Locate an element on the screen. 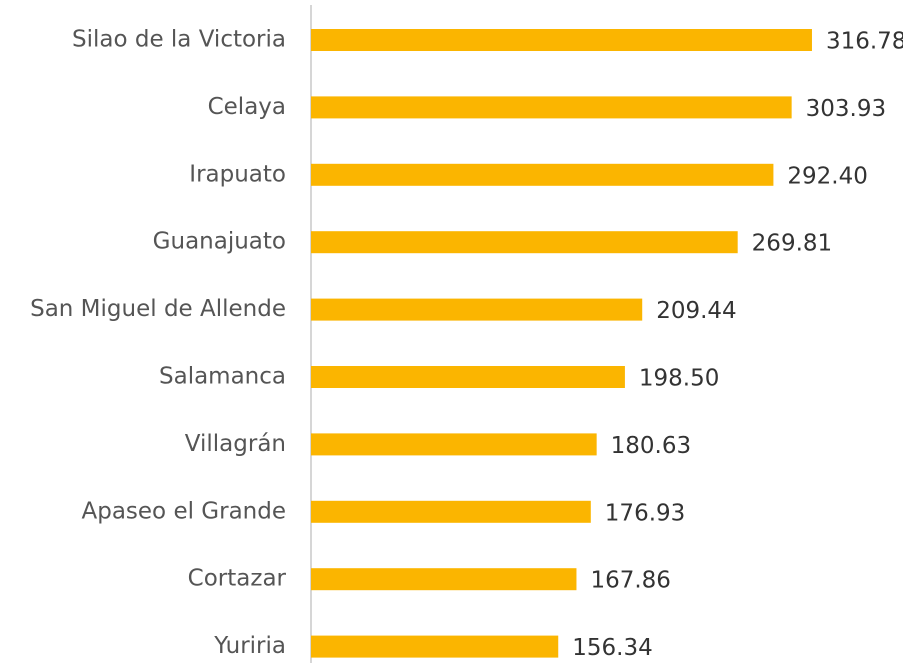 The image size is (903, 663). category-label: Yuriria is located at coordinates (249, 646).